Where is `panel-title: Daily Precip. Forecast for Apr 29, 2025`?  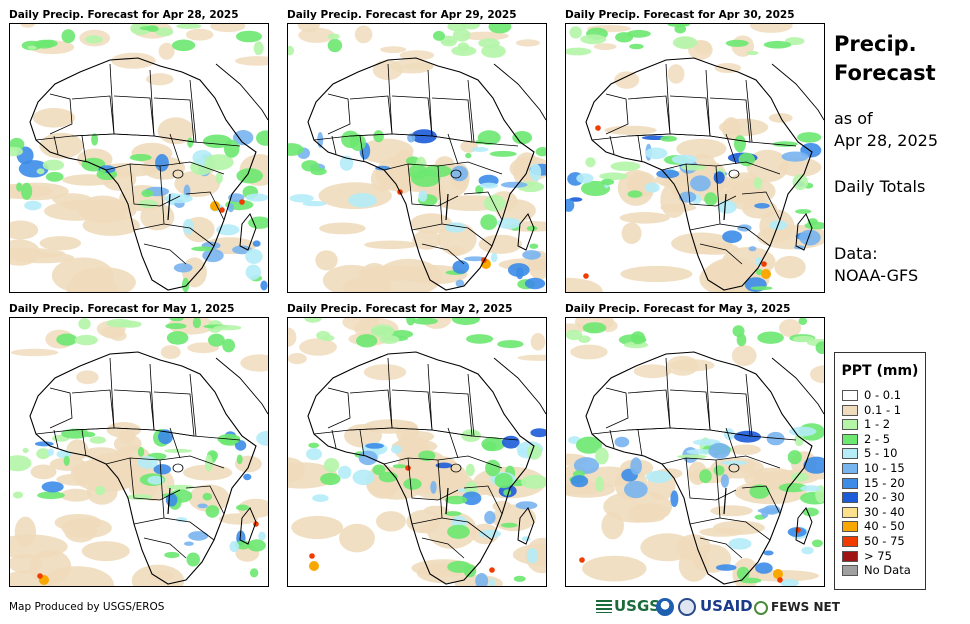
panel-title: Daily Precip. Forecast for Apr 29, 2025 is located at coordinates (402, 15).